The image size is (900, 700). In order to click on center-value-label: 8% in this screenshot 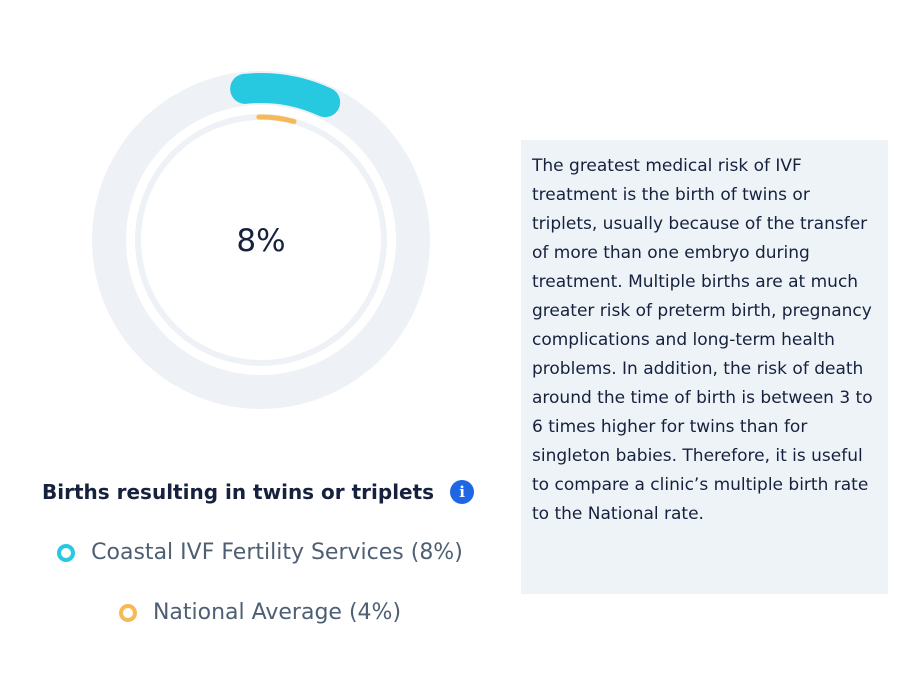, I will do `click(260, 241)`.